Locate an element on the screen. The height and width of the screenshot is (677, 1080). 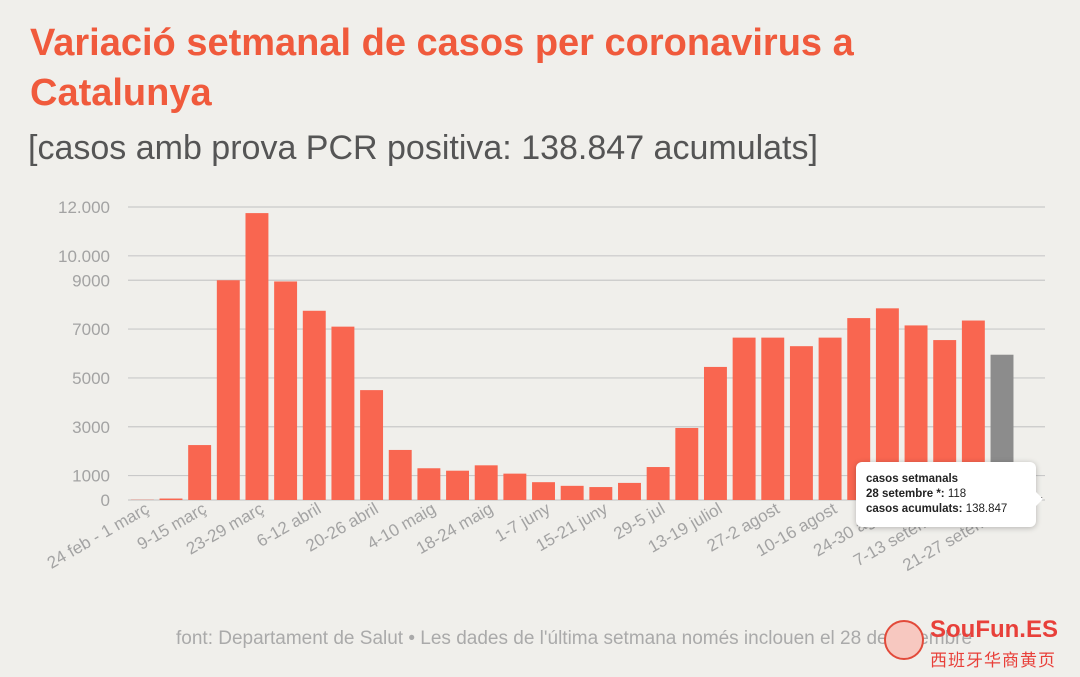
y-tick-label: 3000 is located at coordinates (91, 427).